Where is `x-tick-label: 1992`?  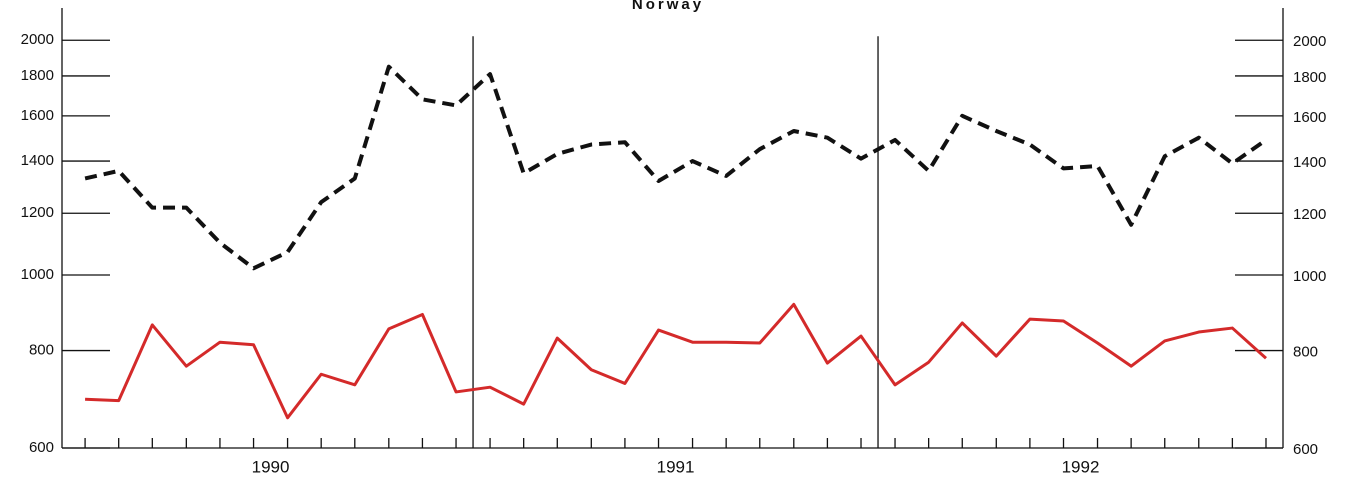 x-tick-label: 1992 is located at coordinates (1081, 466).